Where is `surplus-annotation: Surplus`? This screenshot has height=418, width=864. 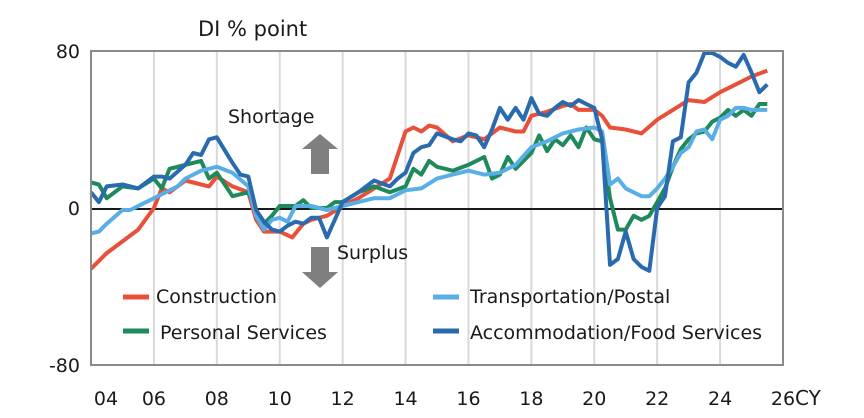
surplus-annotation: Surplus is located at coordinates (372, 253).